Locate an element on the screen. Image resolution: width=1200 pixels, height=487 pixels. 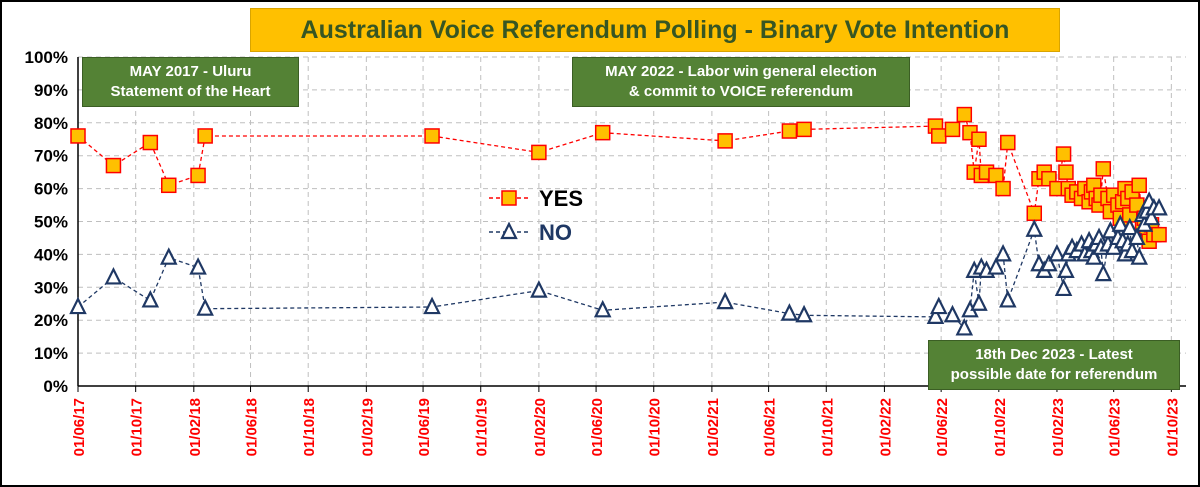
y-tick-label: 70% is located at coordinates (51, 156).